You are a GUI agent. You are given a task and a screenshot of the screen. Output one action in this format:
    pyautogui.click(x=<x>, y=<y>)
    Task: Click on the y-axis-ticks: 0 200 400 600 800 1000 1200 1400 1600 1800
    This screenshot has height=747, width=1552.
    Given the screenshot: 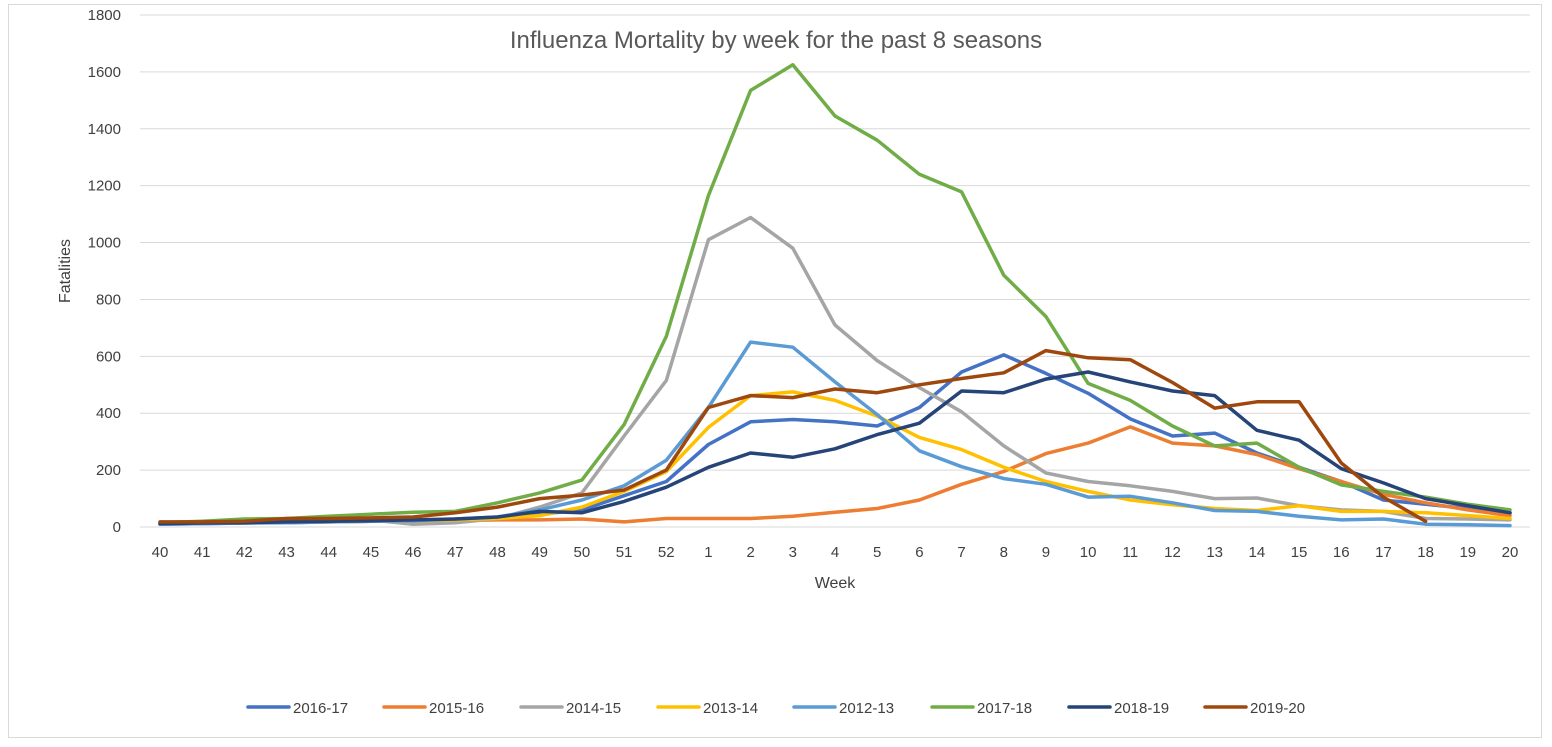 What is the action you would take?
    pyautogui.click(x=104, y=271)
    